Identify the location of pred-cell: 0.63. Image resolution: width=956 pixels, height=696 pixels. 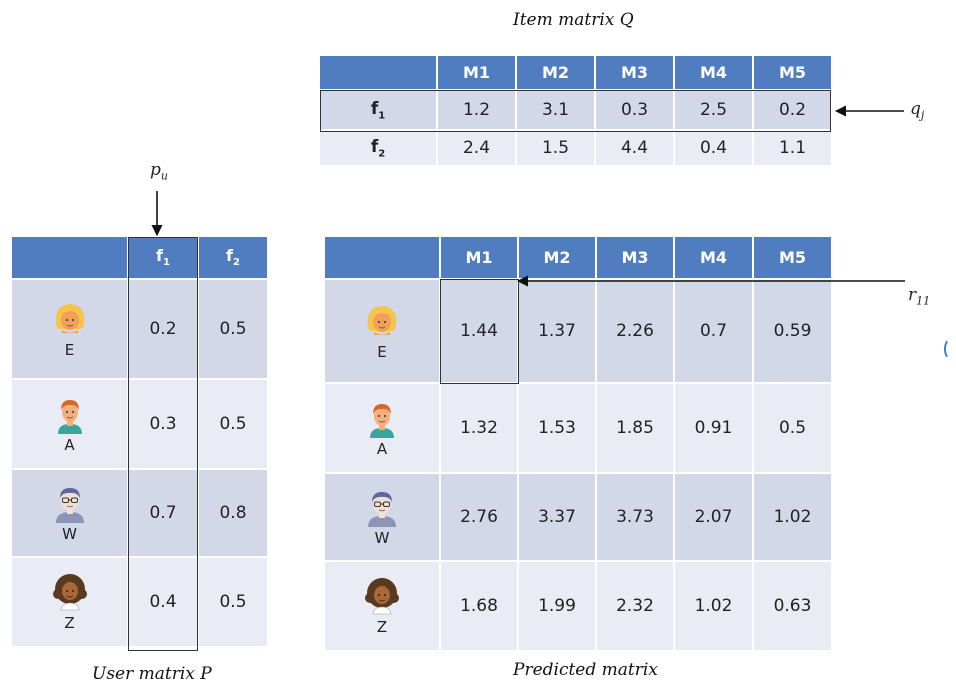
(793, 606).